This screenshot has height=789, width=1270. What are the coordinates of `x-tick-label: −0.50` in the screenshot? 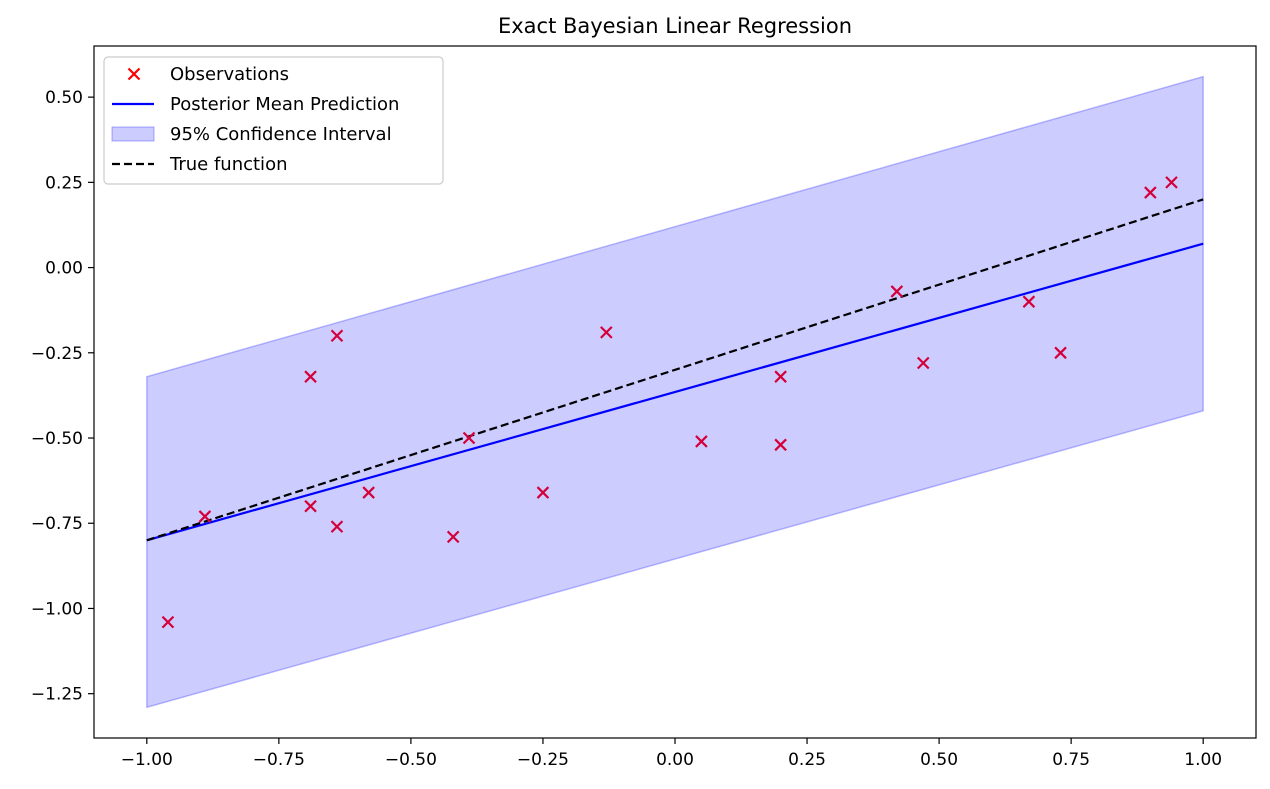 It's located at (411, 760).